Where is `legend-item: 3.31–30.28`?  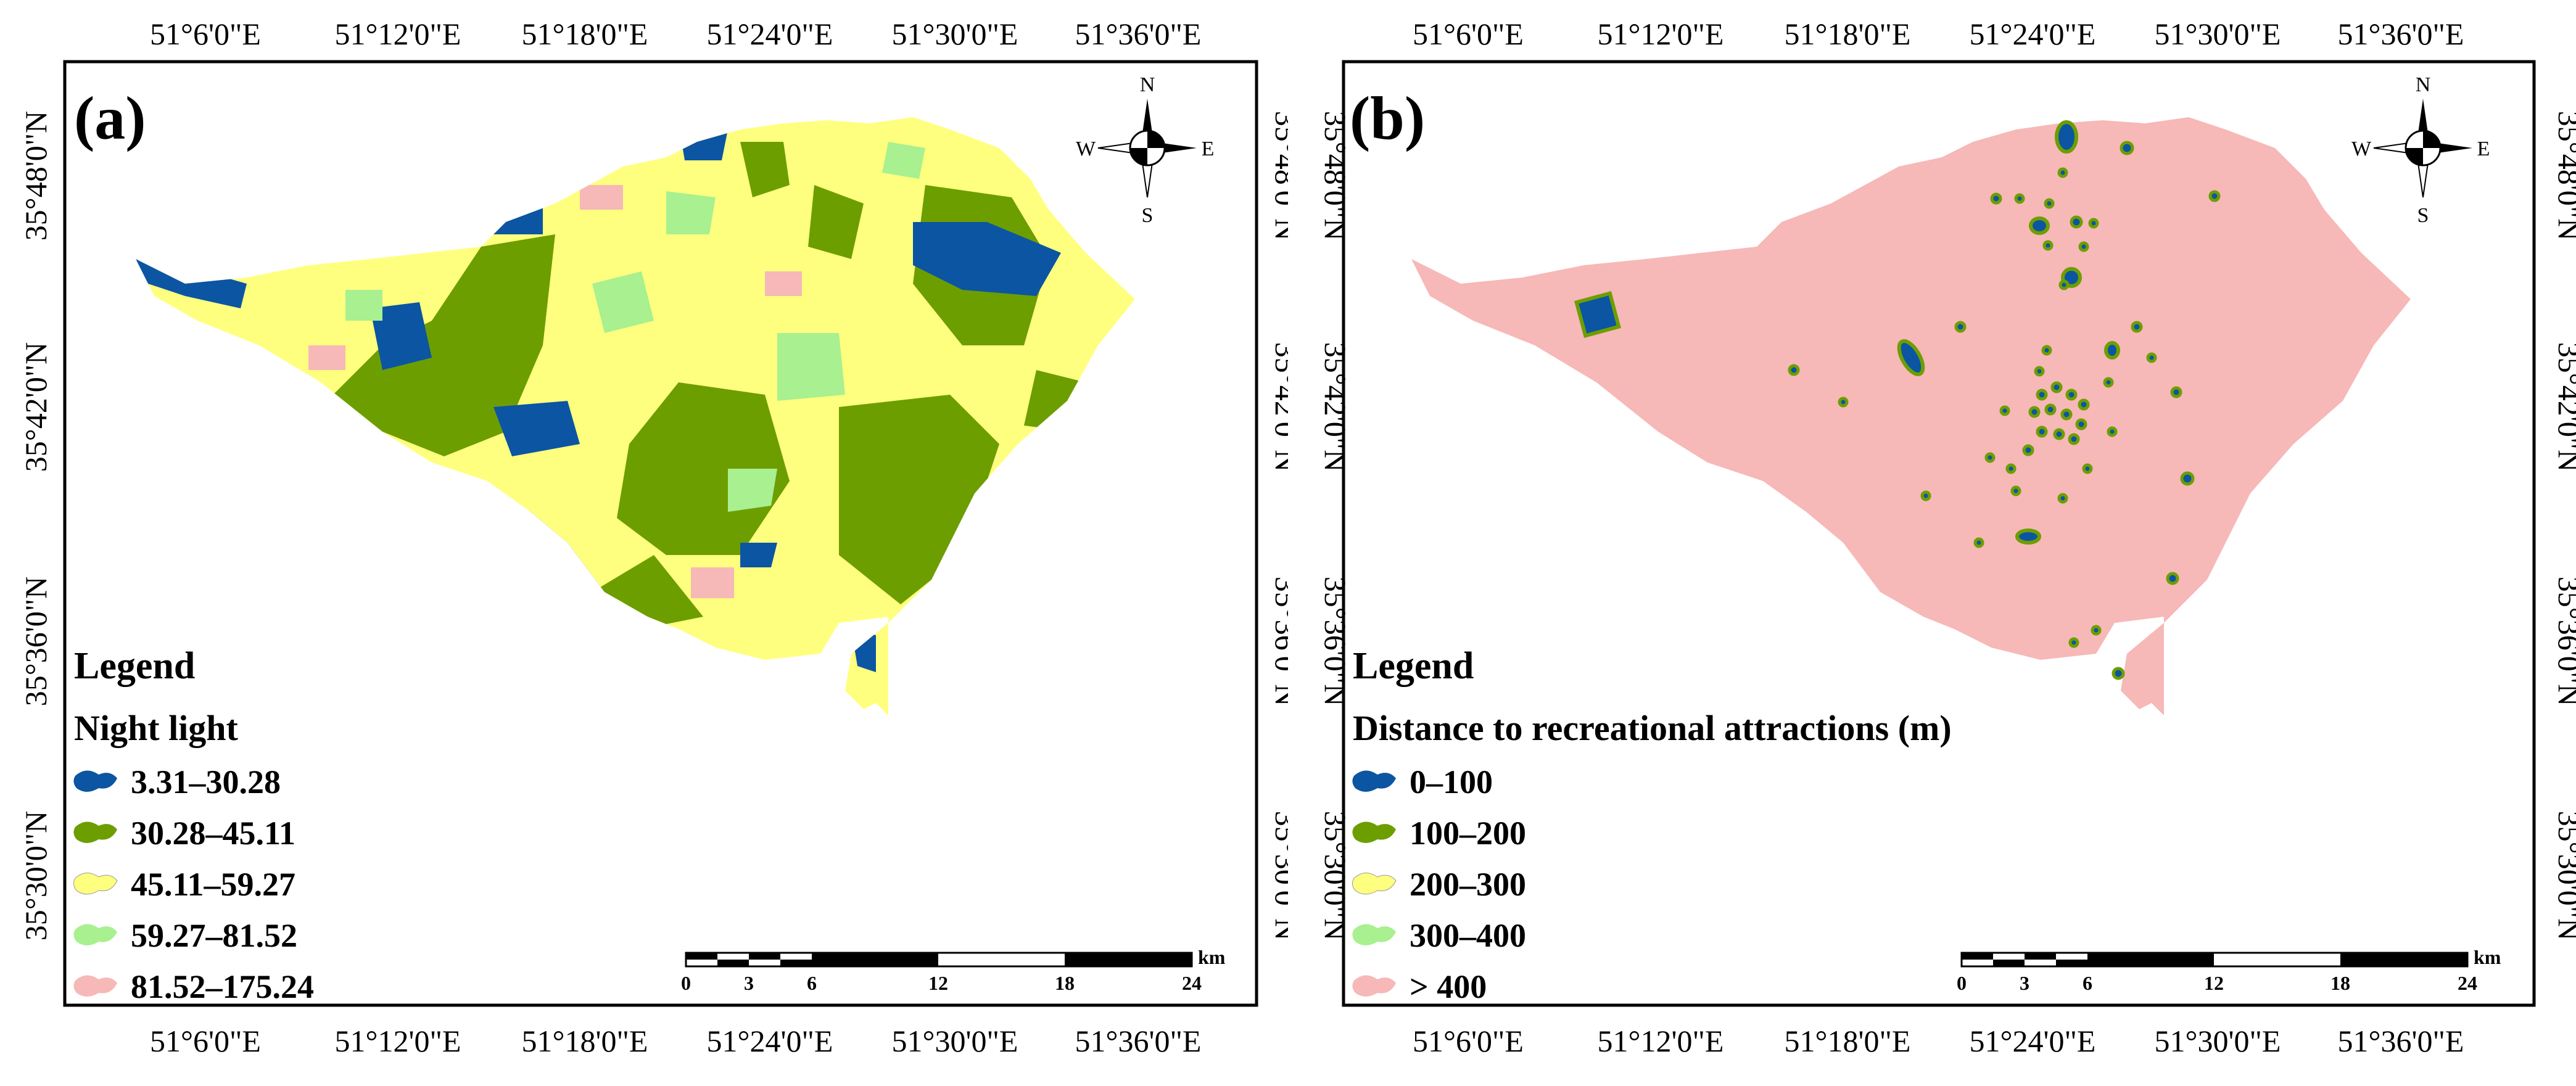
legend-item: 3.31–30.28 is located at coordinates (177, 781).